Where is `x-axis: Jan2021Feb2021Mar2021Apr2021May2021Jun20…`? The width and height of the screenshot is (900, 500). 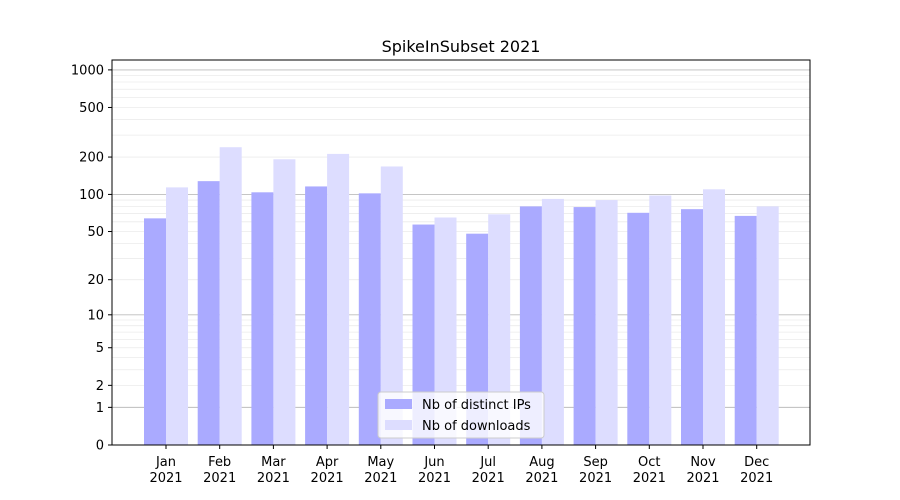
x-axis: Jan2021Feb2021Mar2021Apr2021May2021Jun20… is located at coordinates (461, 465).